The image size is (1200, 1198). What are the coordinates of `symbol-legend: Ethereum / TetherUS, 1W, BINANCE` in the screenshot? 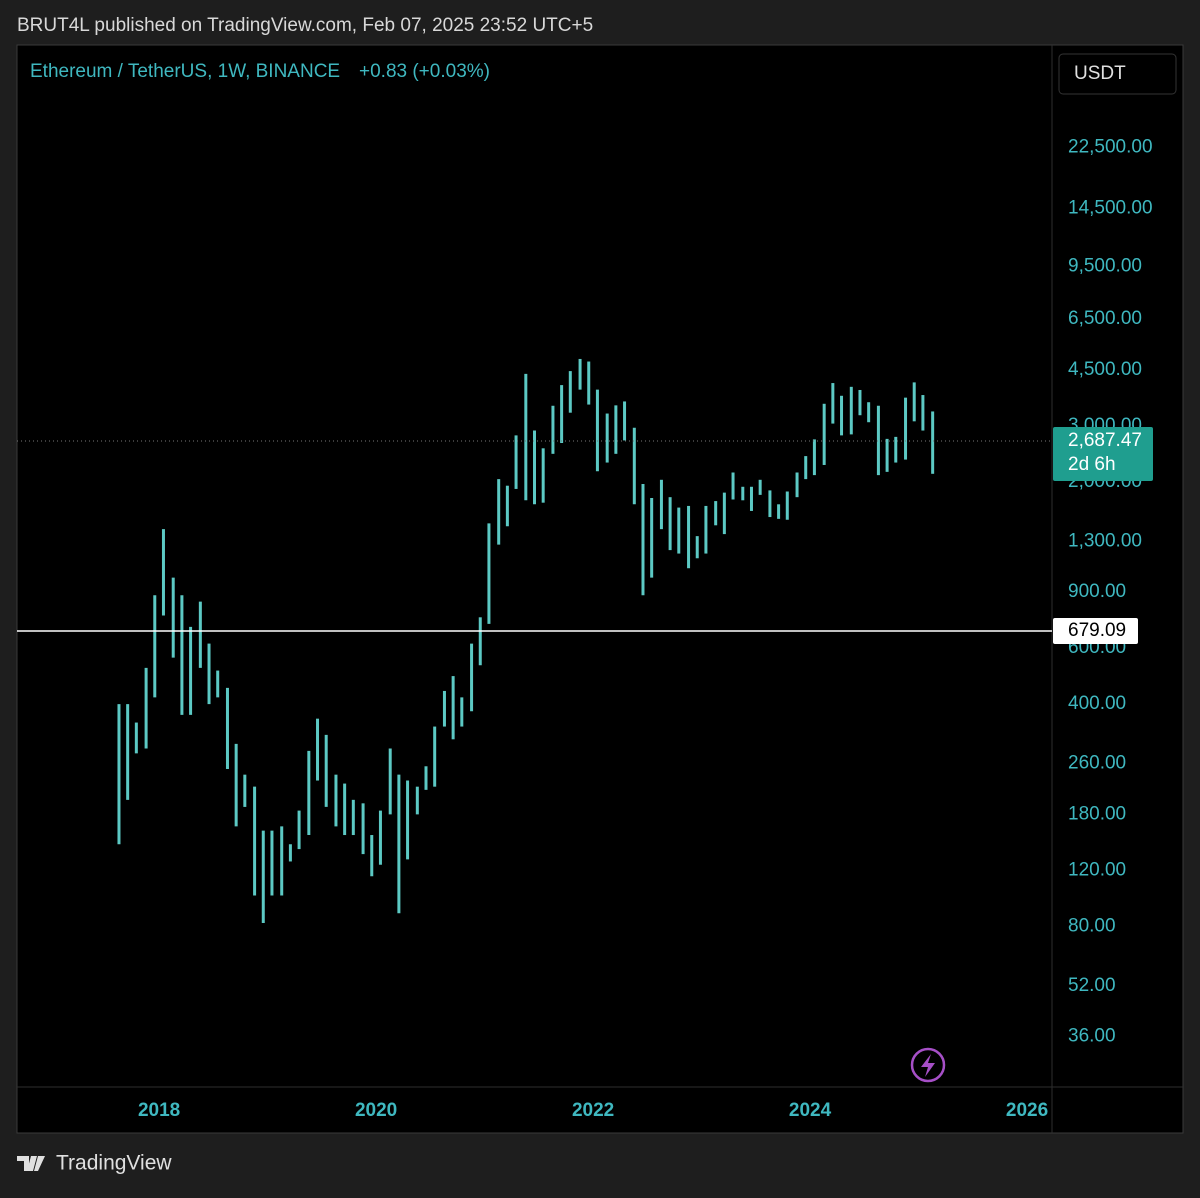 It's located at (185, 71).